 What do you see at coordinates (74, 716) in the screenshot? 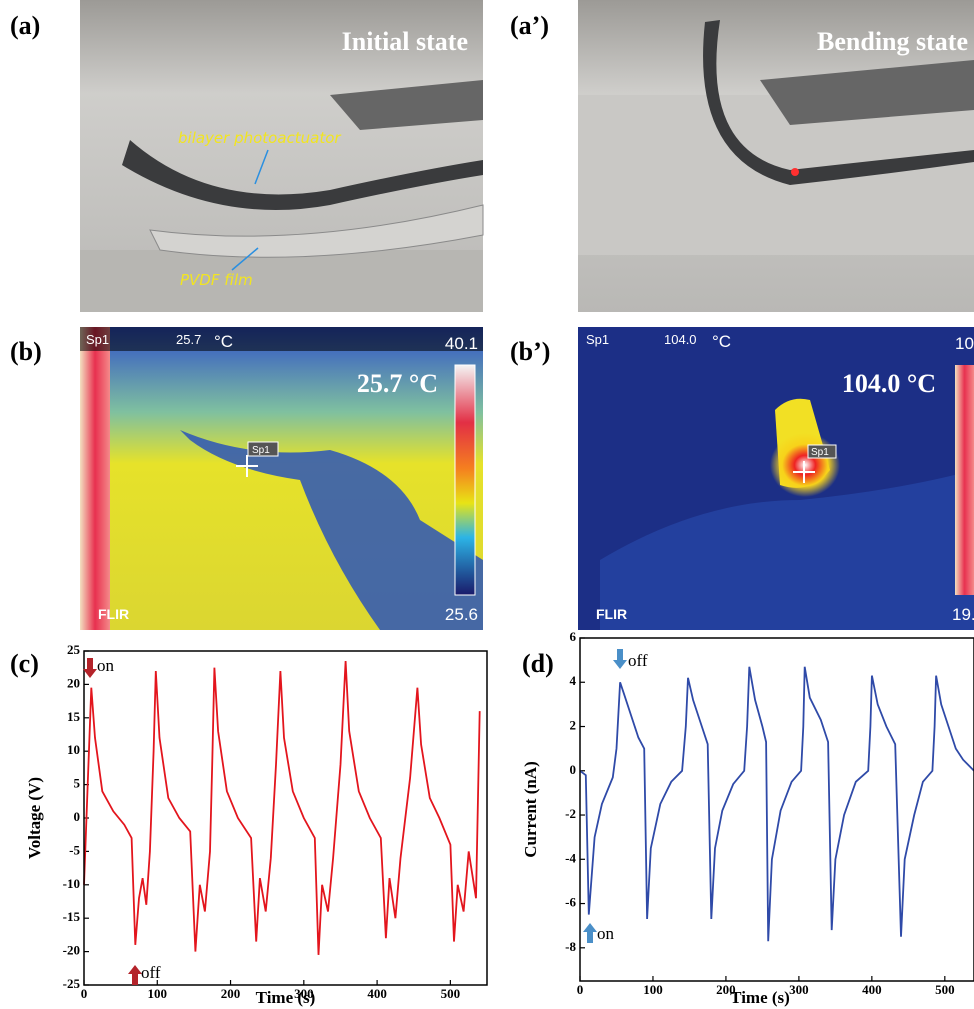
I see `y-tick-label: 15` at bounding box center [74, 716].